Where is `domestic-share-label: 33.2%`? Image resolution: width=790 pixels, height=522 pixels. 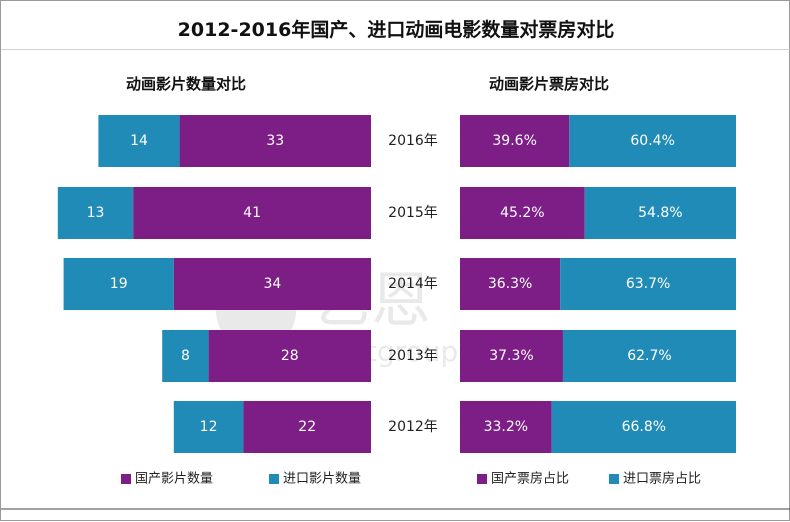
domestic-share-label: 33.2% is located at coordinates (506, 427).